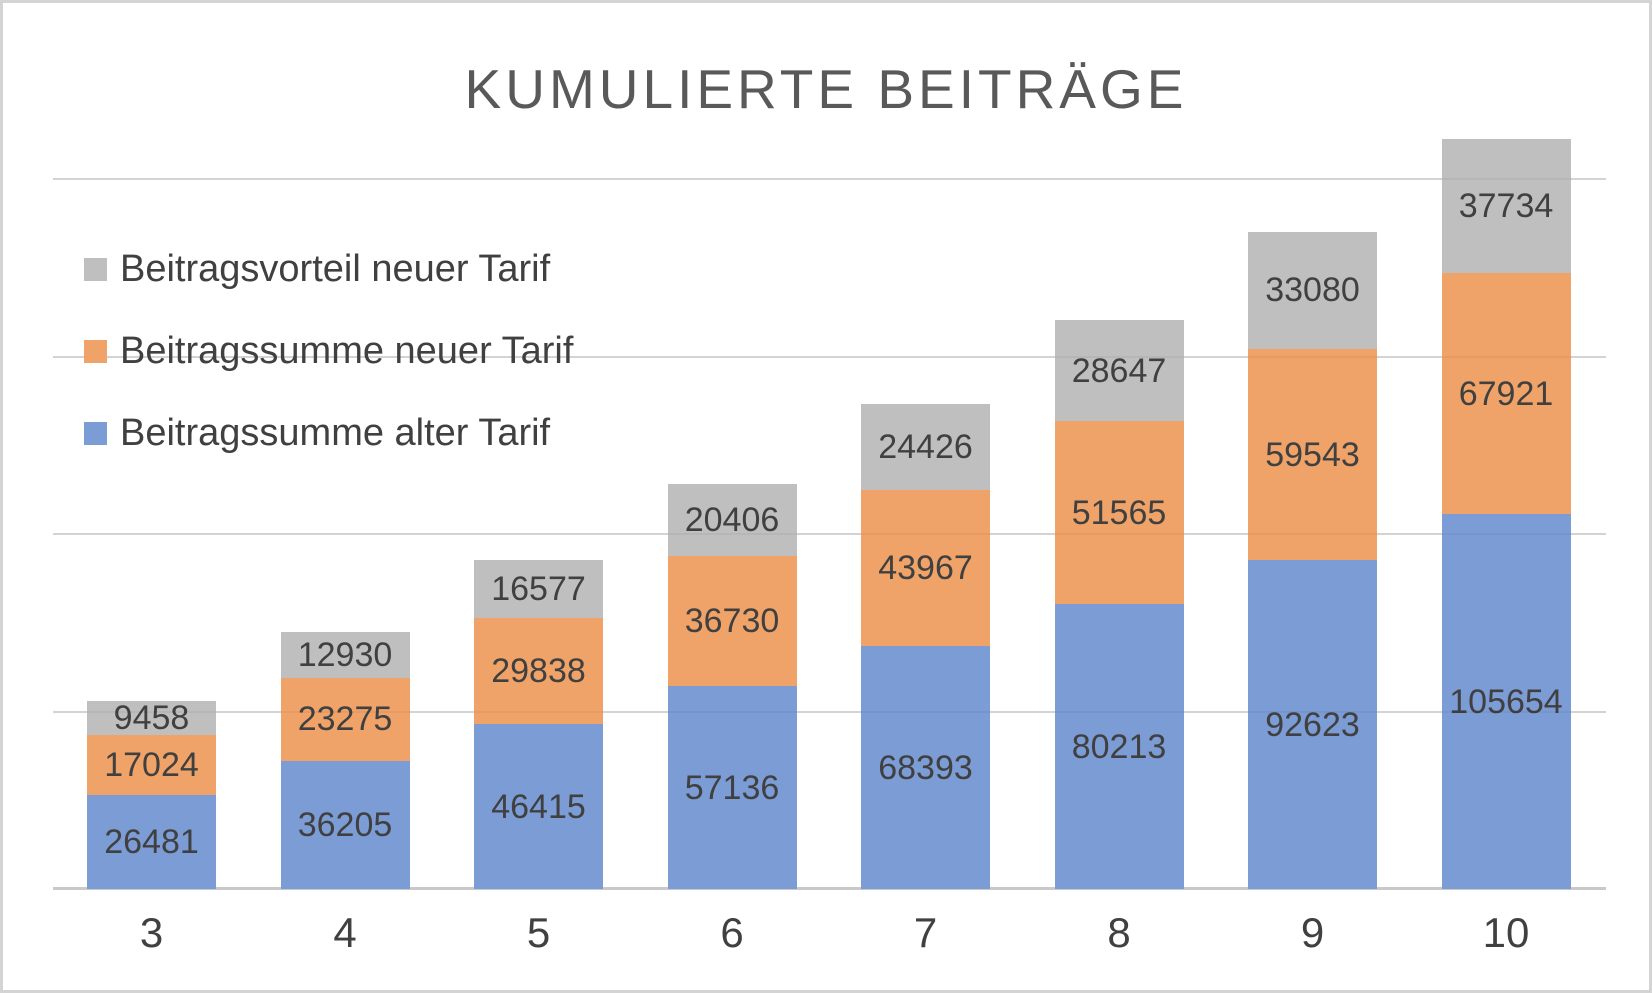 The image size is (1652, 993). I want to click on bar-segment: 51565, so click(1119, 513).